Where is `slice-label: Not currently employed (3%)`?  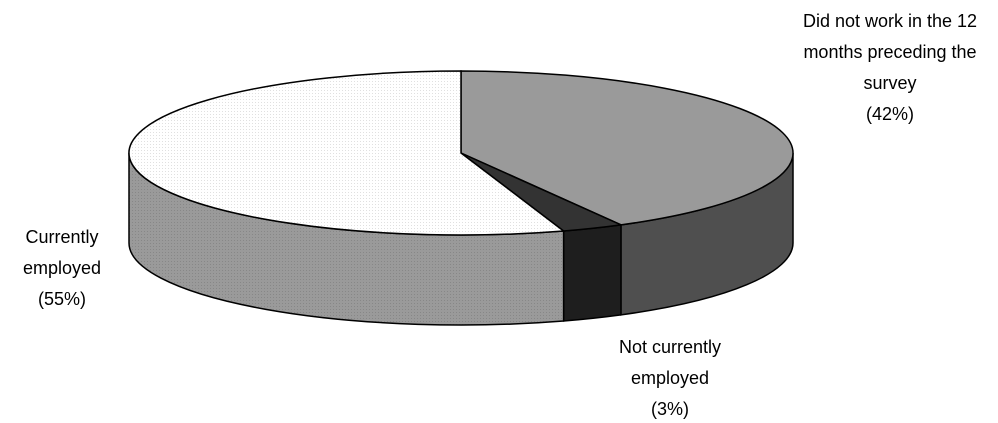
slice-label: Not currently employed (3%) is located at coordinates (670, 377).